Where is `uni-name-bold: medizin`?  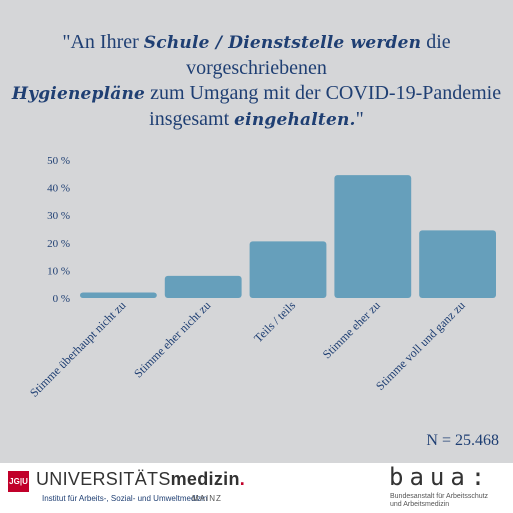
uni-name-bold: medizin is located at coordinates (205, 479).